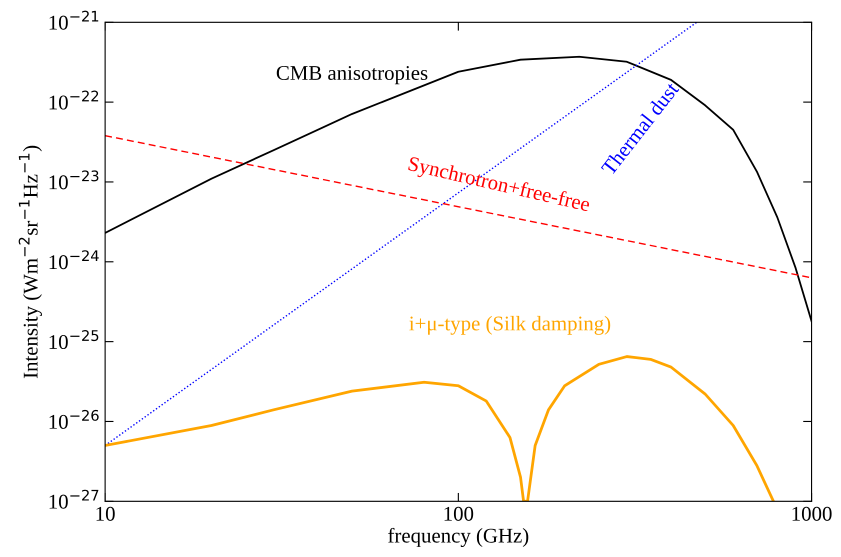 The width and height of the screenshot is (841, 557). I want to click on y-tick-label: 10$^{−26}$, so click(74, 419).